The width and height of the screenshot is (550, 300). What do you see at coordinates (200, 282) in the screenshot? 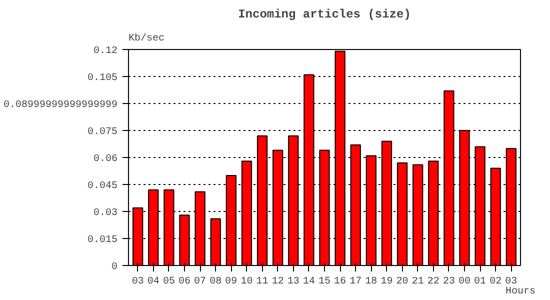
I see `x-tick-label: 07` at bounding box center [200, 282].